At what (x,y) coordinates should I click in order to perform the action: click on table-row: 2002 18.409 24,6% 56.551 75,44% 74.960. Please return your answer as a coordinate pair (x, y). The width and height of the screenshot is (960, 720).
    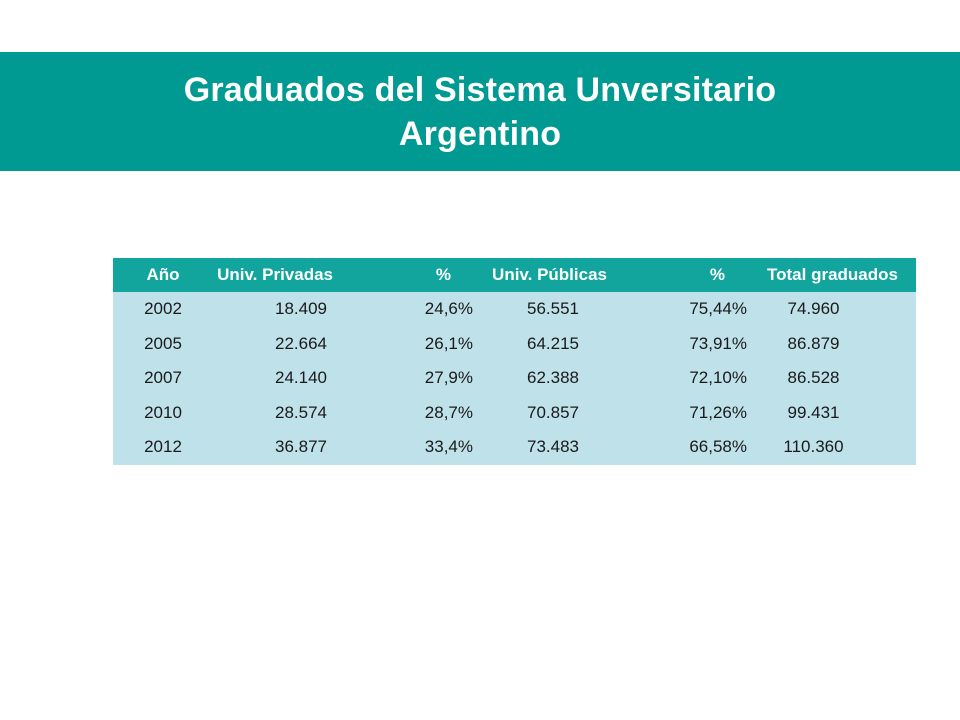
    Looking at the image, I should click on (514, 309).